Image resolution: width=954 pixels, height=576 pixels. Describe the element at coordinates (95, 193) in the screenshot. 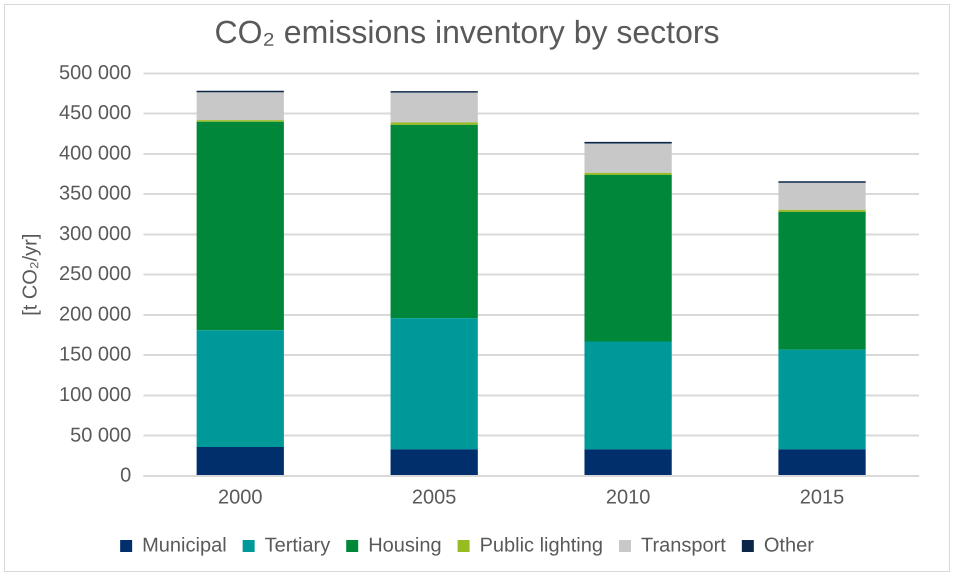

I see `y-tick-label: 350 000` at that location.